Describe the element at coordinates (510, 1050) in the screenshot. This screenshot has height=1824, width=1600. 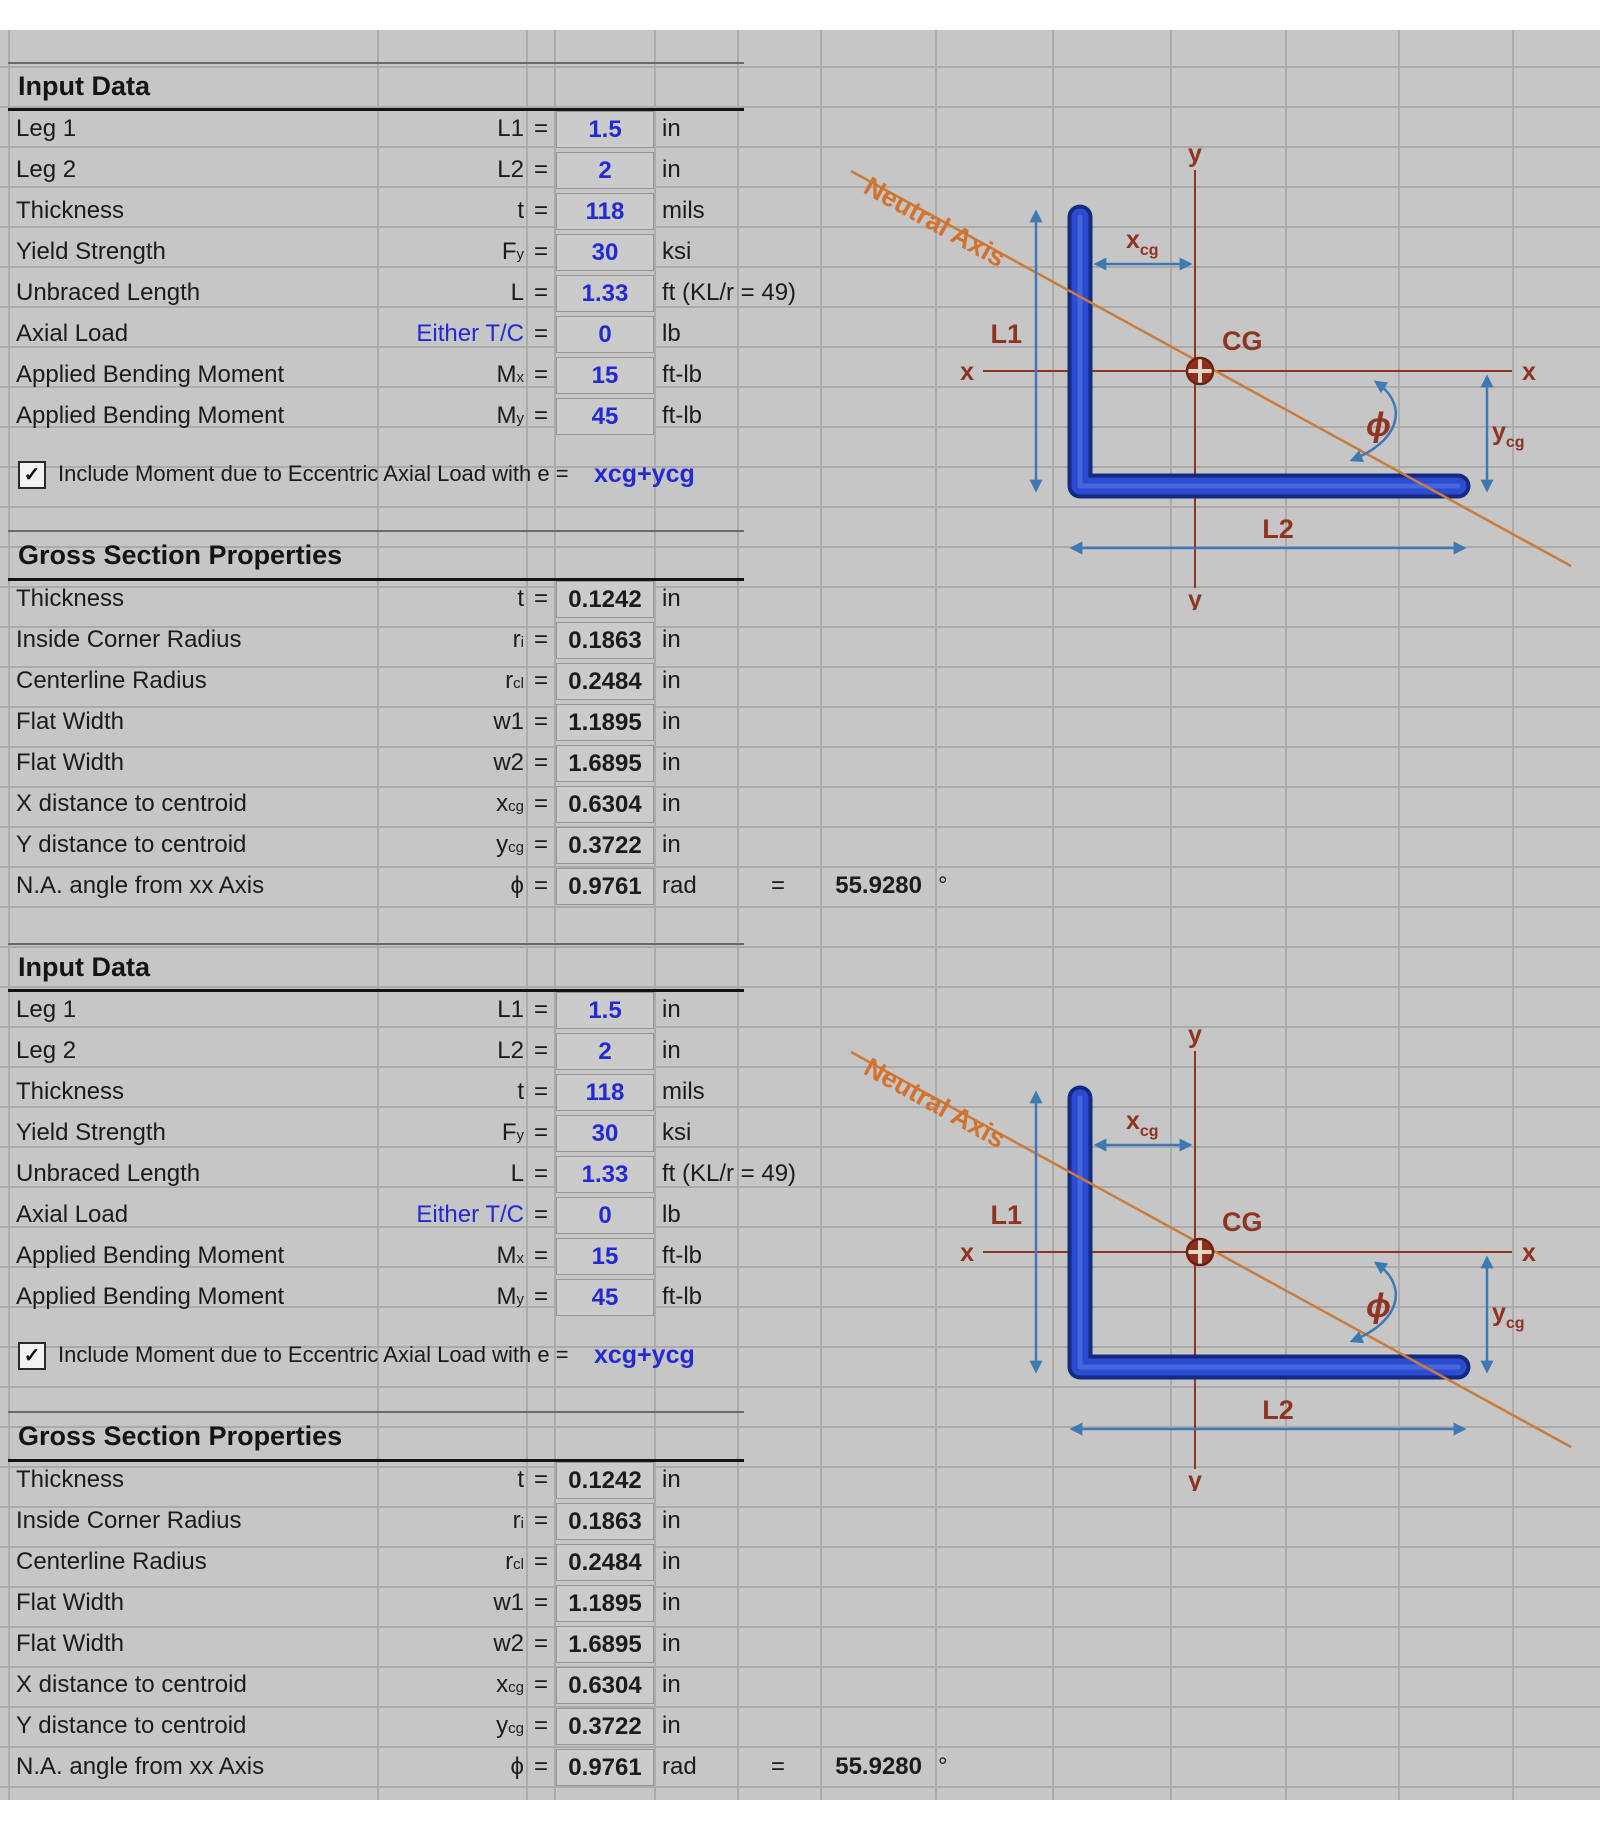
I see `row-symbol: L2` at that location.